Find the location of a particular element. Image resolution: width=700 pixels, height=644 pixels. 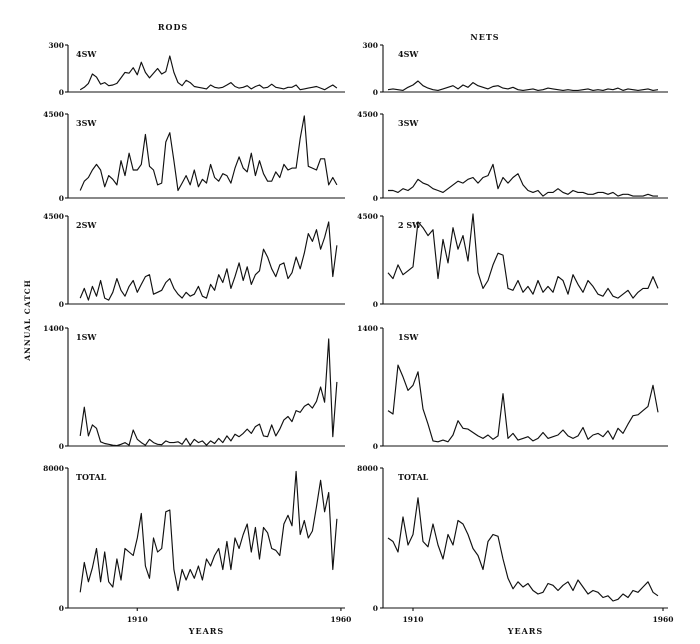

panel-rods-2sw: 0 4500 2SW is located at coordinates (194, 260).